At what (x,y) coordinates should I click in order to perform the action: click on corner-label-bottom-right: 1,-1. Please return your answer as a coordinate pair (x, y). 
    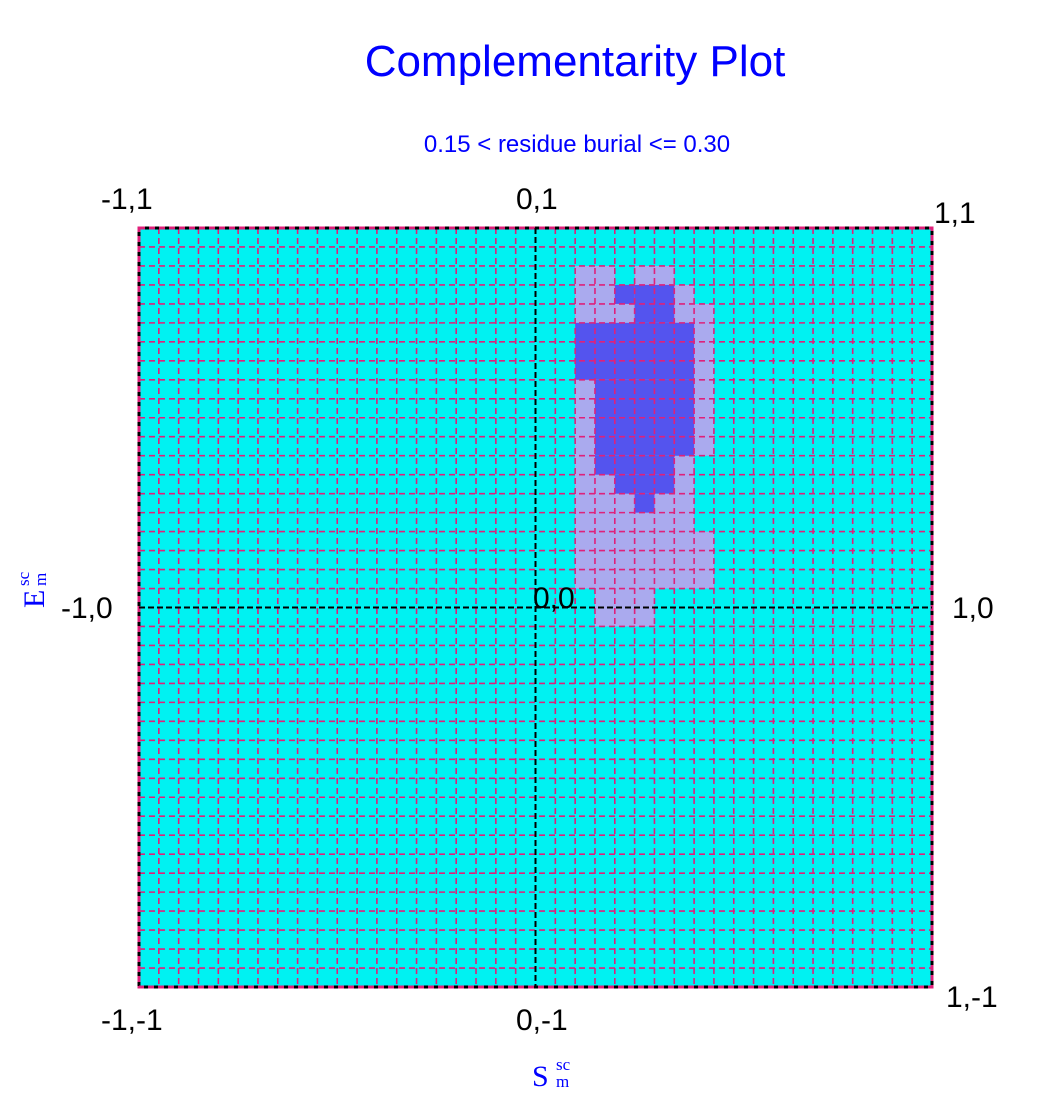
    Looking at the image, I should click on (972, 997).